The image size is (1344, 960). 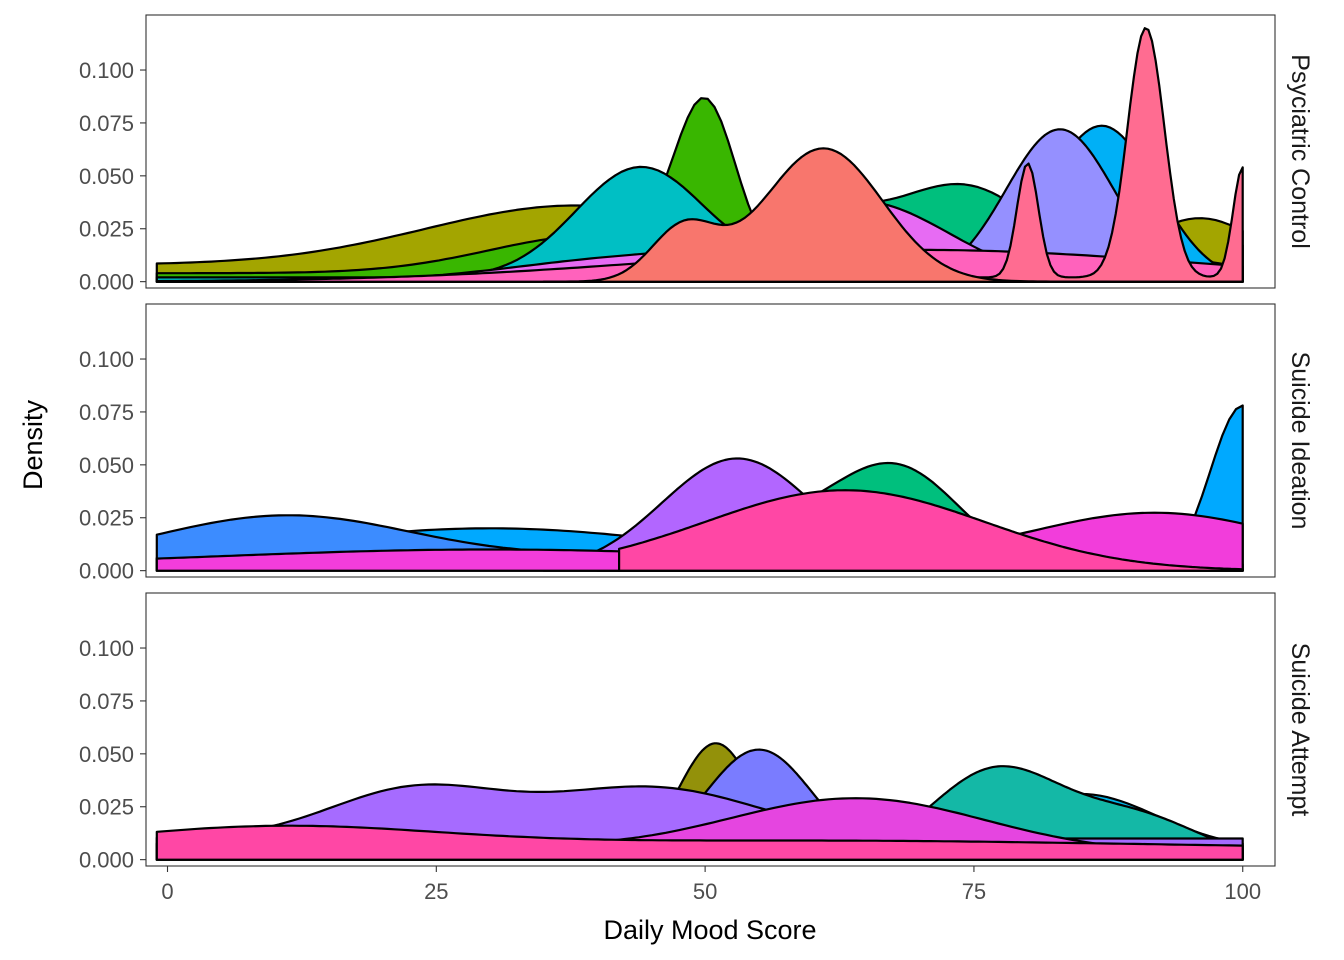 What do you see at coordinates (106, 359) in the screenshot?
I see `y-tick-label-1-4: 0.100` at bounding box center [106, 359].